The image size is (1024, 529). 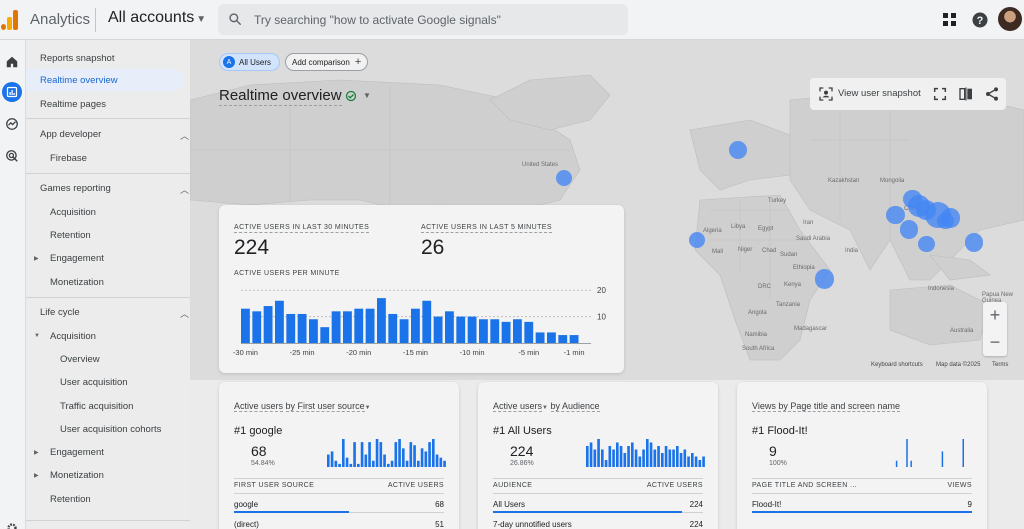 What do you see at coordinates (157, 18) in the screenshot?
I see `account-selector: All accounts ▼` at bounding box center [157, 18].